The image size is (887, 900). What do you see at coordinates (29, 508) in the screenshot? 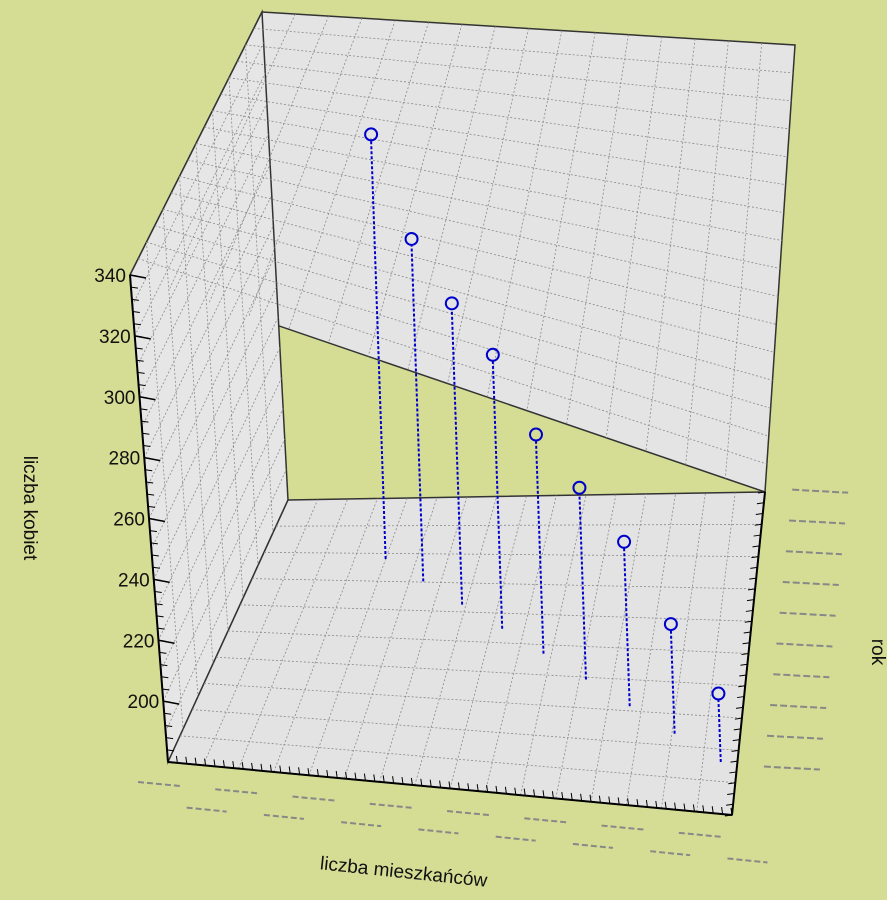
I see `z-axis-title: liczba kobiet` at bounding box center [29, 508].